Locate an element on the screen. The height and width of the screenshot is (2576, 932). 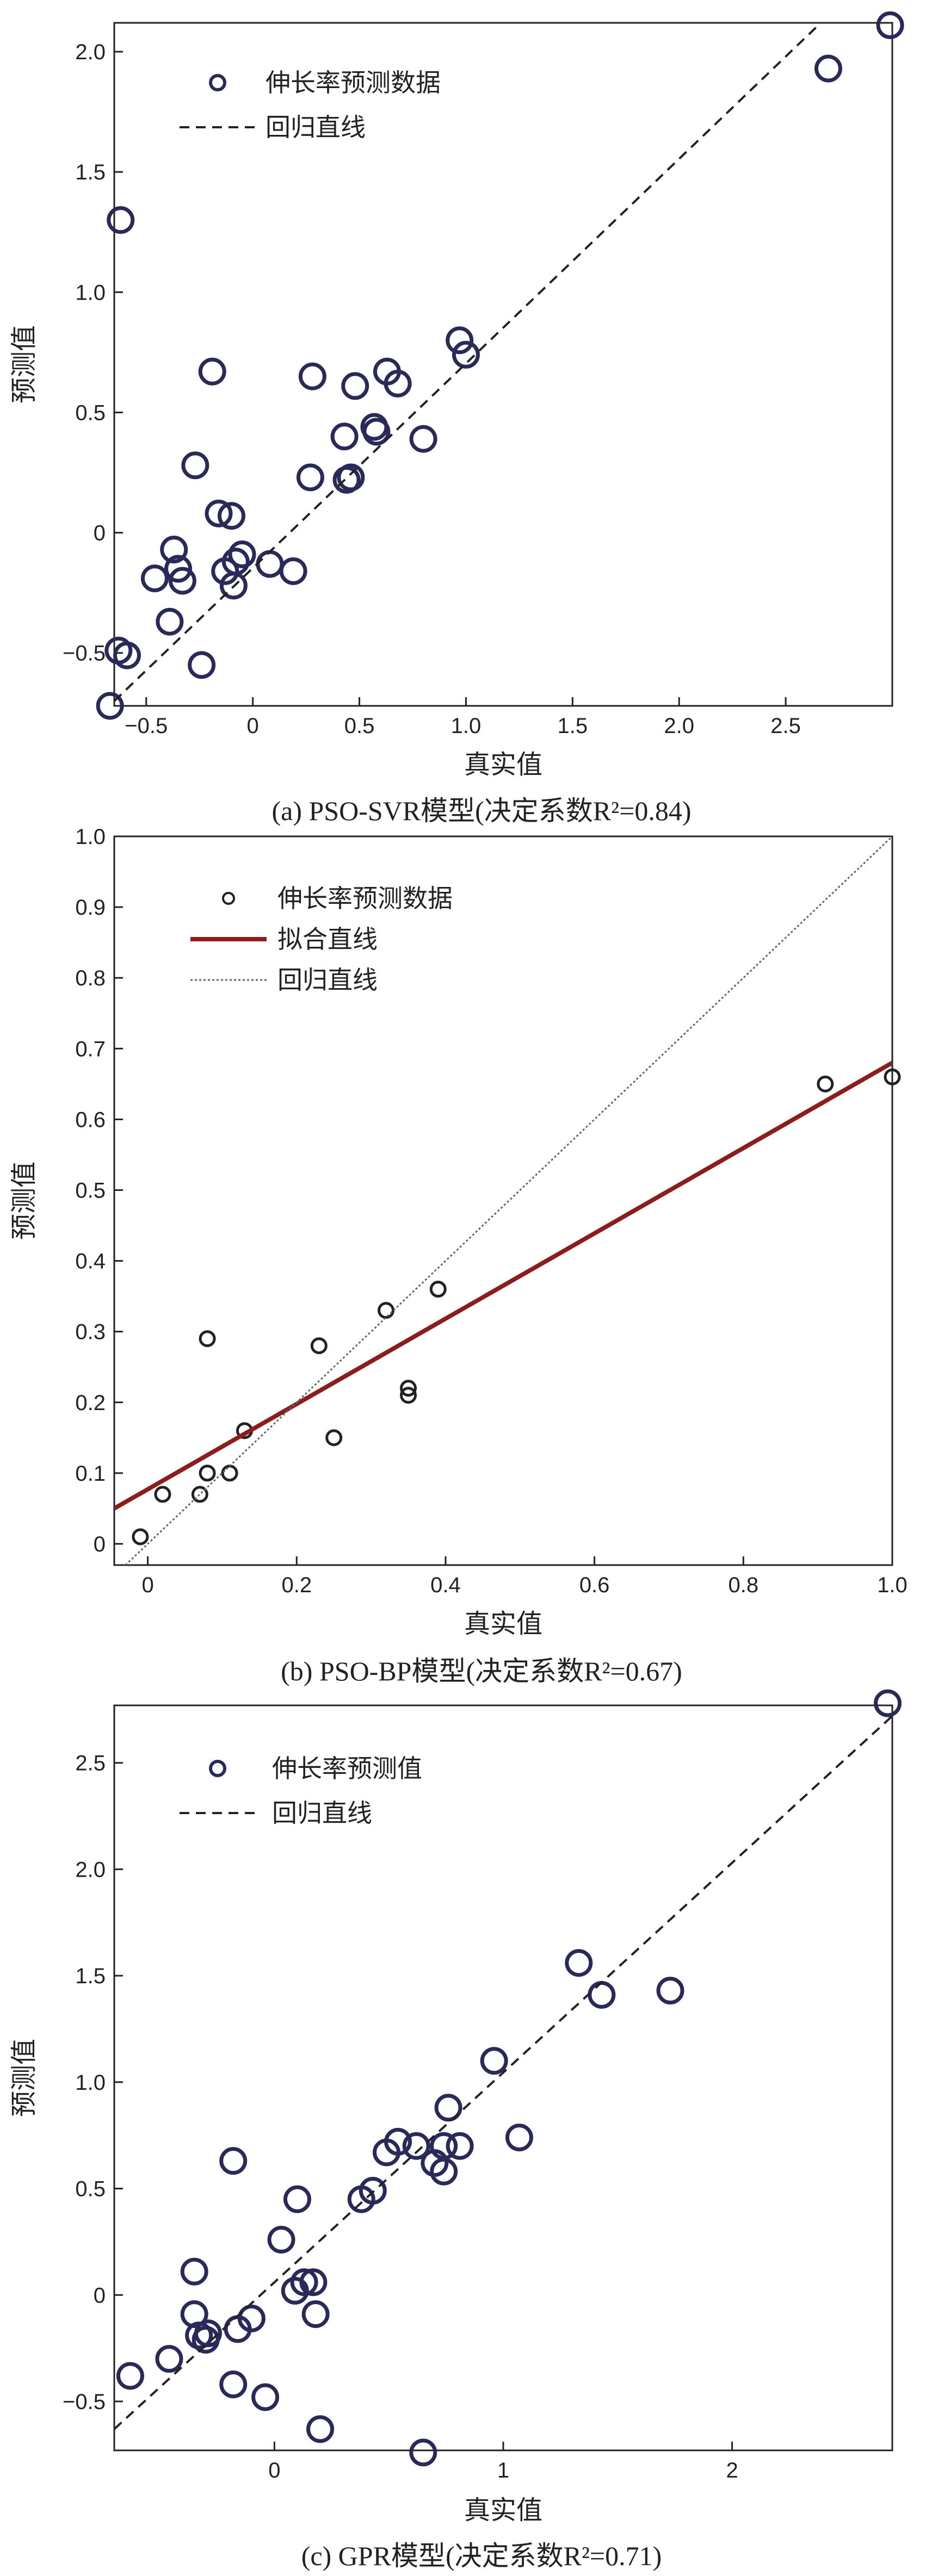
y-tick-label: 2.0 is located at coordinates (90, 1870).